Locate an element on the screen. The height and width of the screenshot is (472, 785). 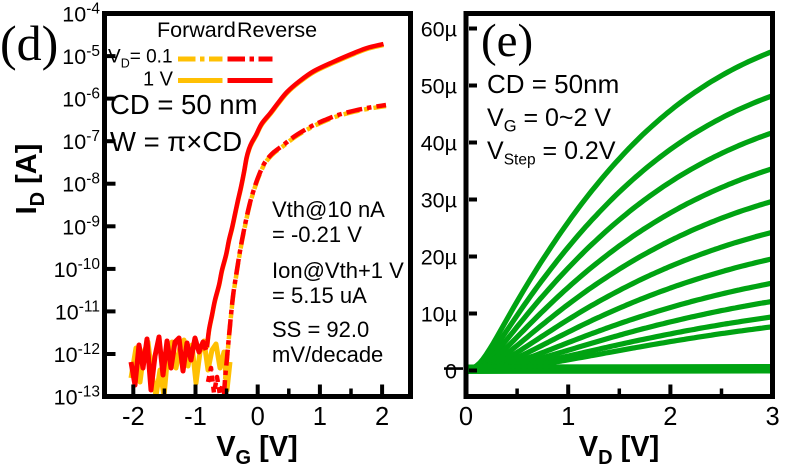
svg-text: -2 is located at coordinates (133, 417).